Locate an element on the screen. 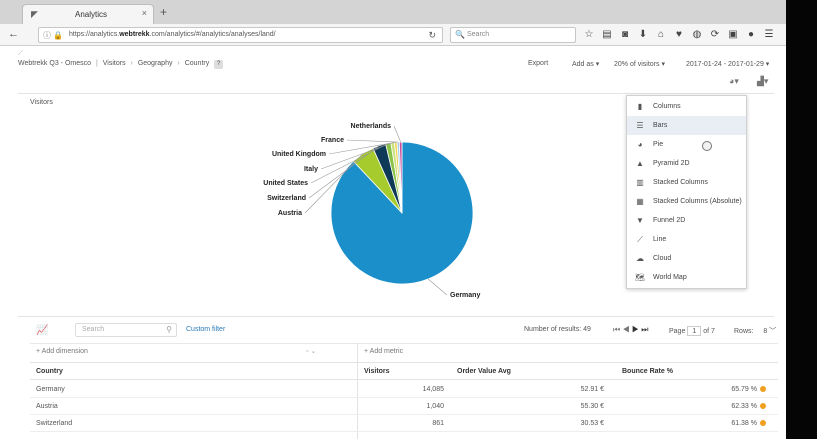 The height and width of the screenshot is (439, 817). pie-label-austria: Austria is located at coordinates (290, 213).